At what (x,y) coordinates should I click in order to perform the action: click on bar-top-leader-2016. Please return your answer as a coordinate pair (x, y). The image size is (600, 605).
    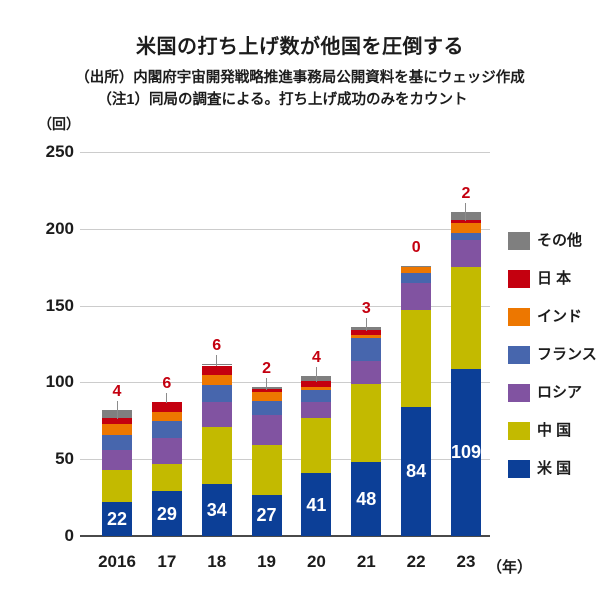
    Looking at the image, I should click on (117, 410).